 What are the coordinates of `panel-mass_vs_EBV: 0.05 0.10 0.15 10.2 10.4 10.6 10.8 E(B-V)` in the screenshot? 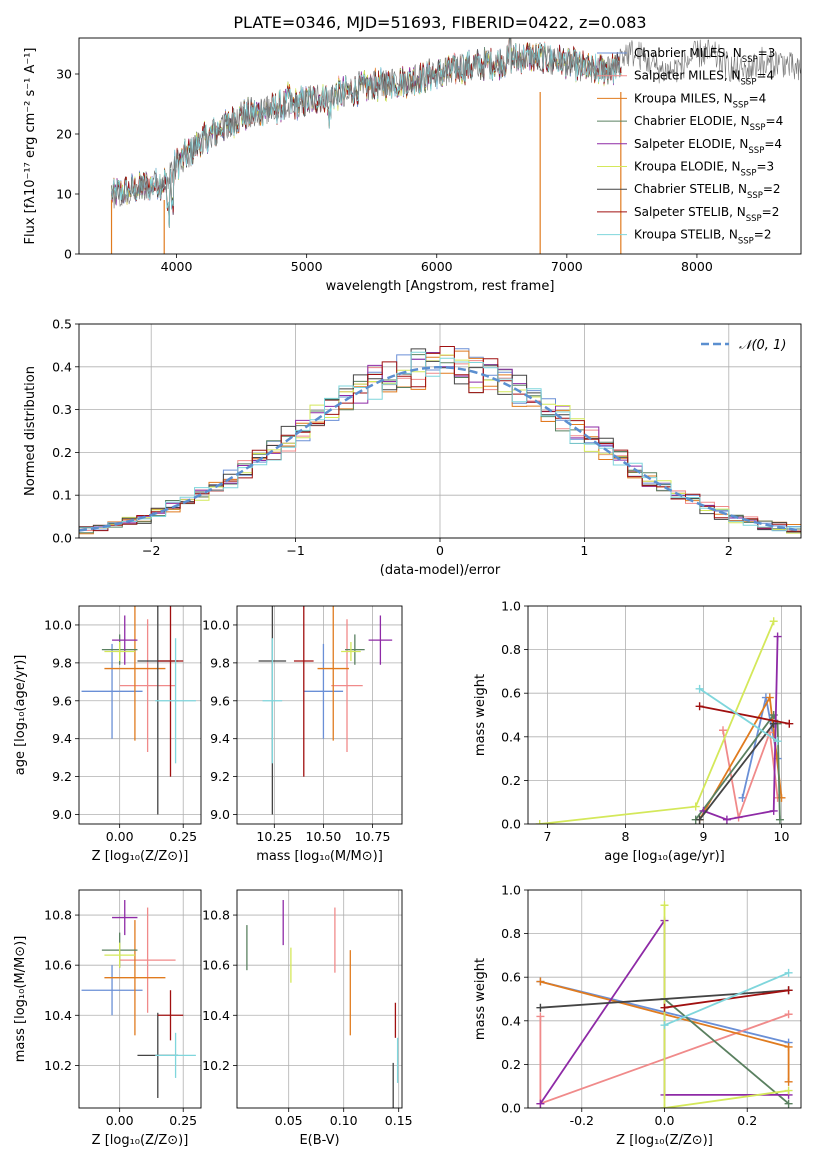 It's located at (307, 1018).